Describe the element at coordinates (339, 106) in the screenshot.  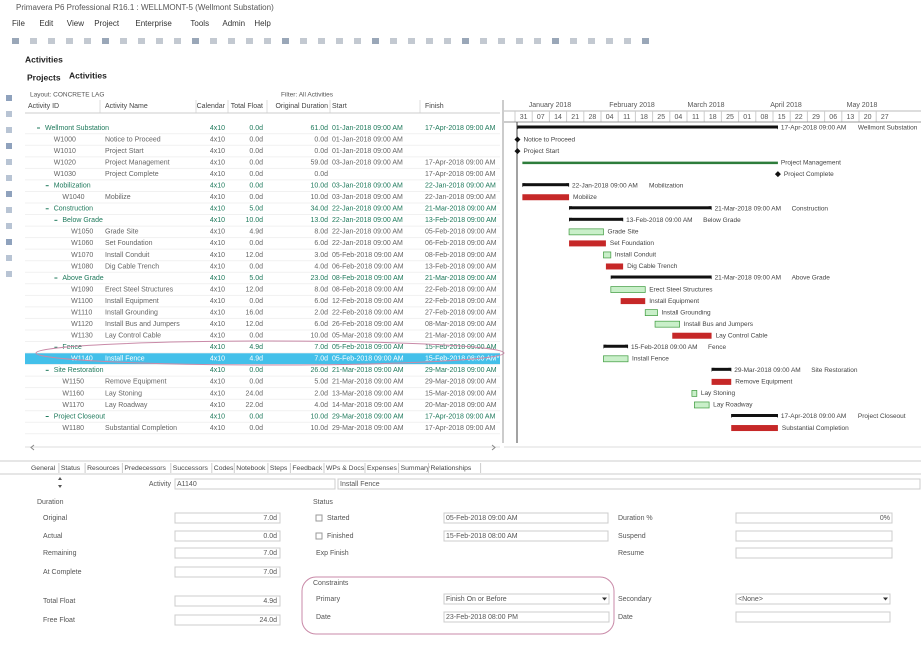
I see `column-header: Start` at that location.